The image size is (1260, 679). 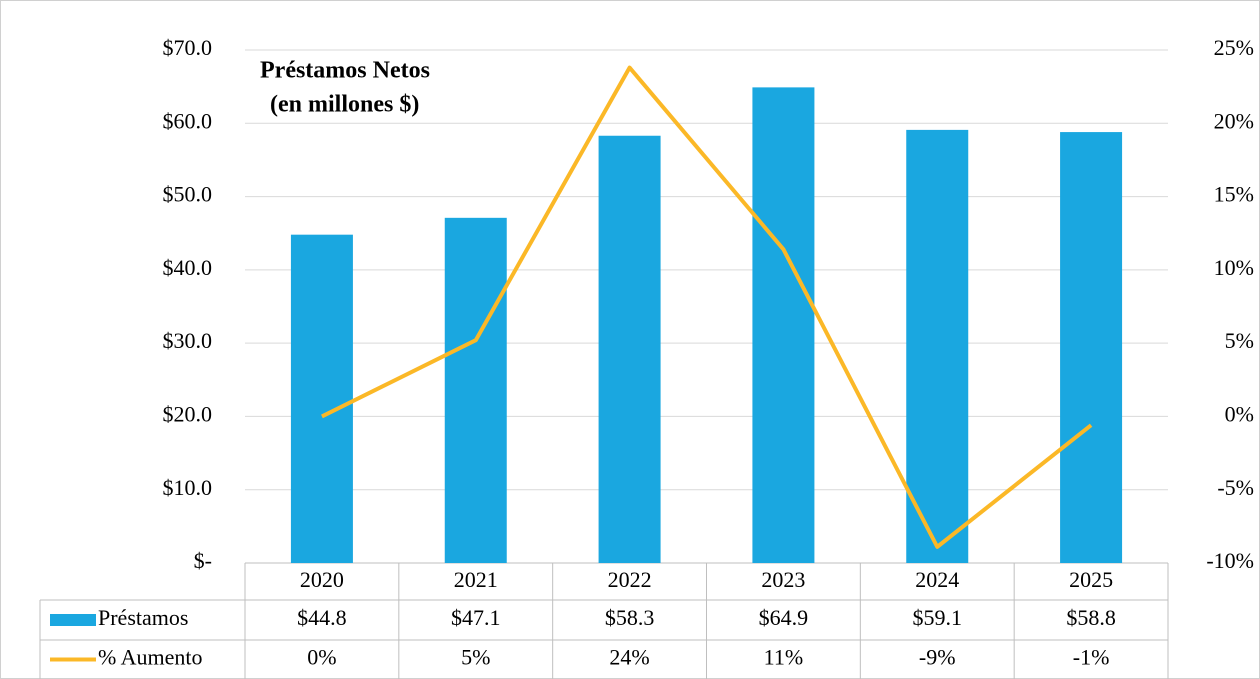 I want to click on x-tick-label: 2021, so click(x=476, y=579).